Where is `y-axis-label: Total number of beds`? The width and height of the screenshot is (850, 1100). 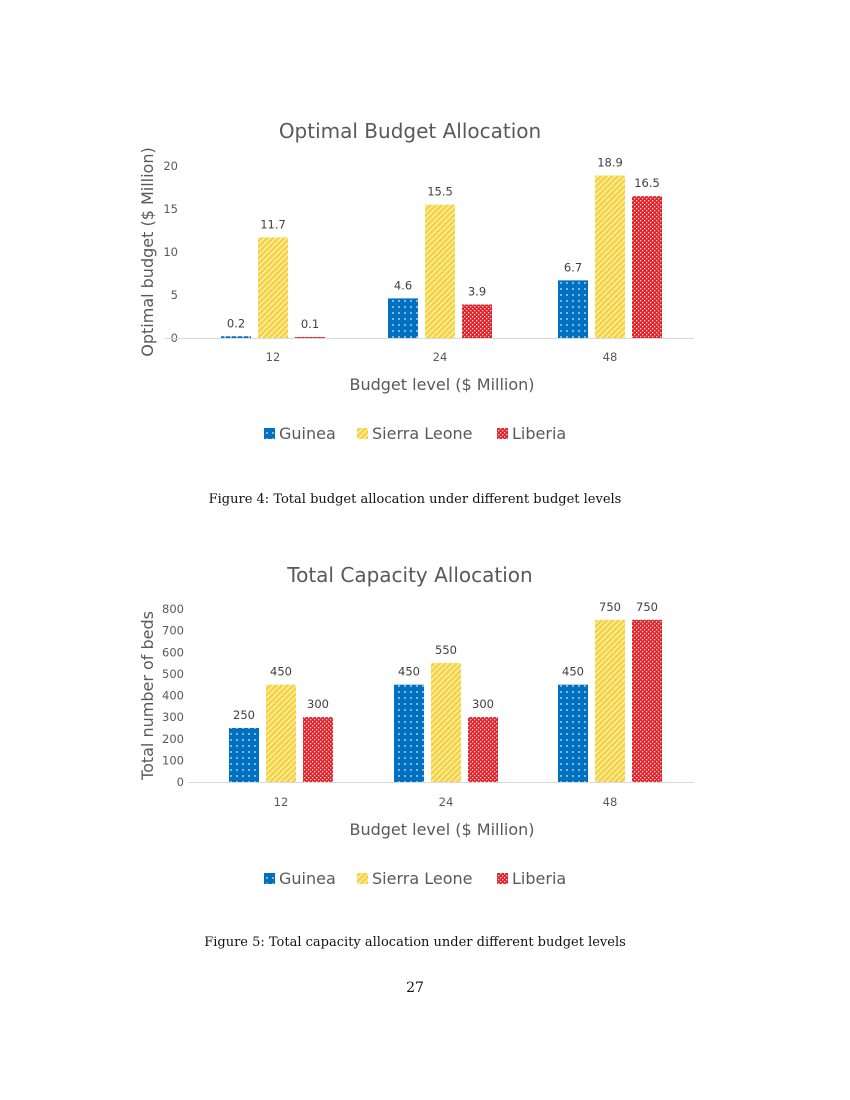 y-axis-label: Total number of beds is located at coordinates (147, 696).